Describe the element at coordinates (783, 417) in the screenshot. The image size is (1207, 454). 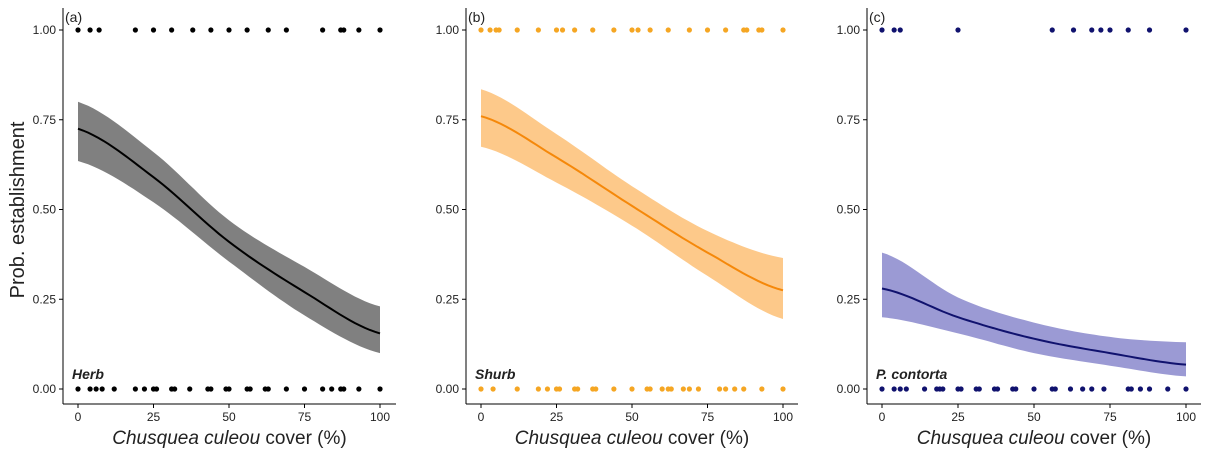
I see `x-tick-label: 100` at that location.